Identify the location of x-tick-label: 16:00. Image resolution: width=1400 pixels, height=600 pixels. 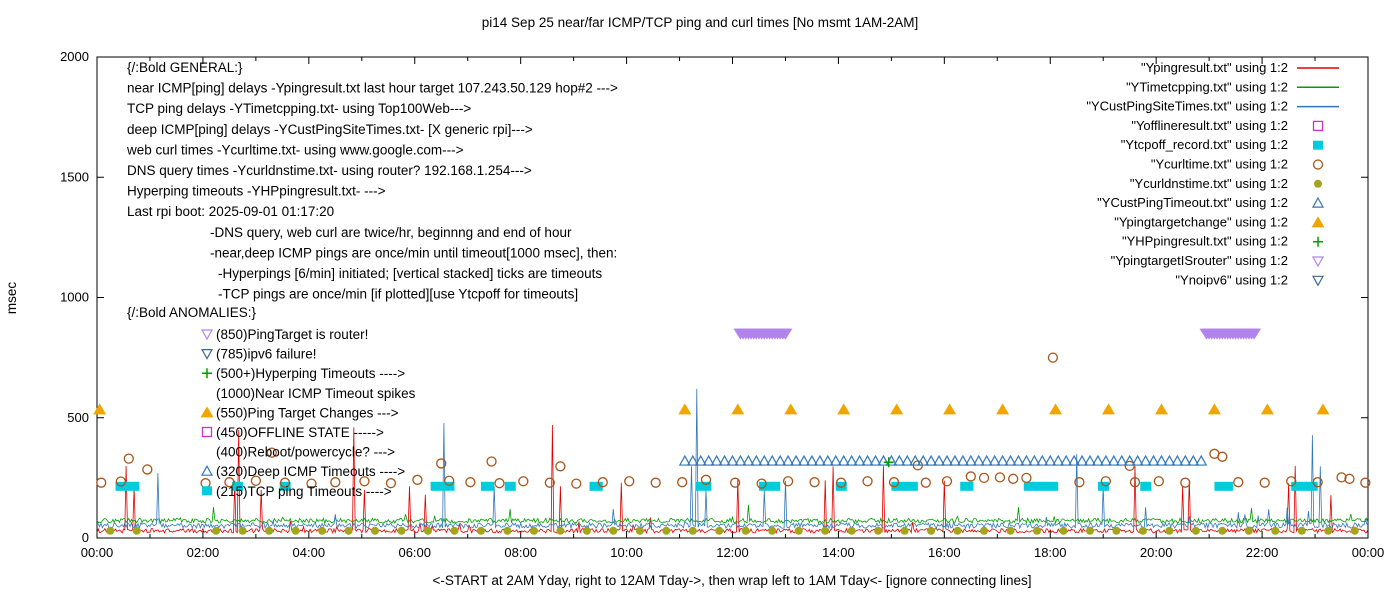
(944, 552).